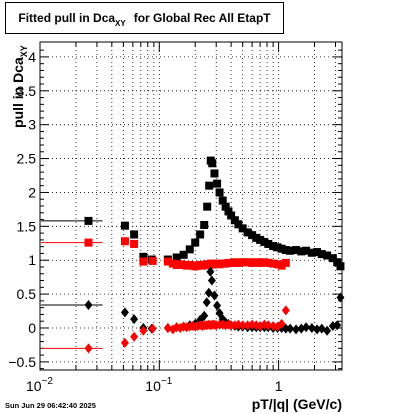  What do you see at coordinates (32, 192) in the screenshot?
I see `y-tick-label: 2` at bounding box center [32, 192].